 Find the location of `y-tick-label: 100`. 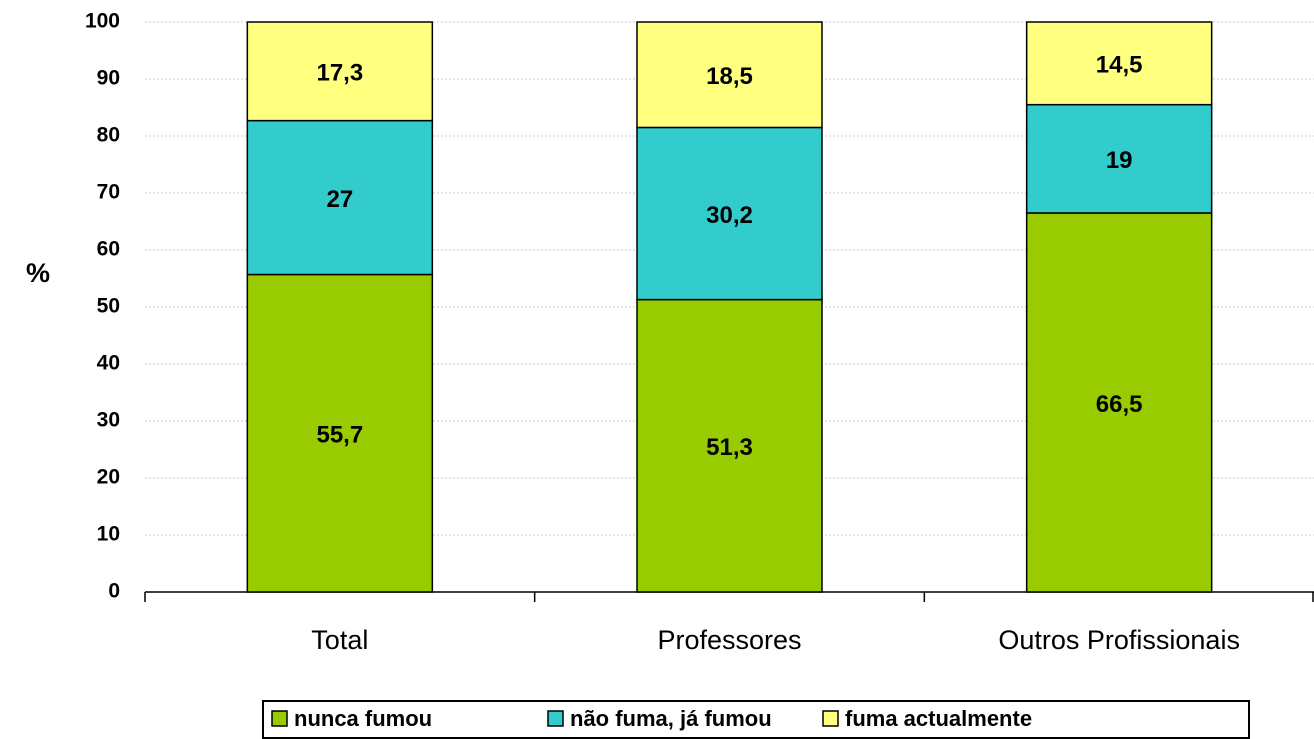

y-tick-label: 100 is located at coordinates (102, 21).